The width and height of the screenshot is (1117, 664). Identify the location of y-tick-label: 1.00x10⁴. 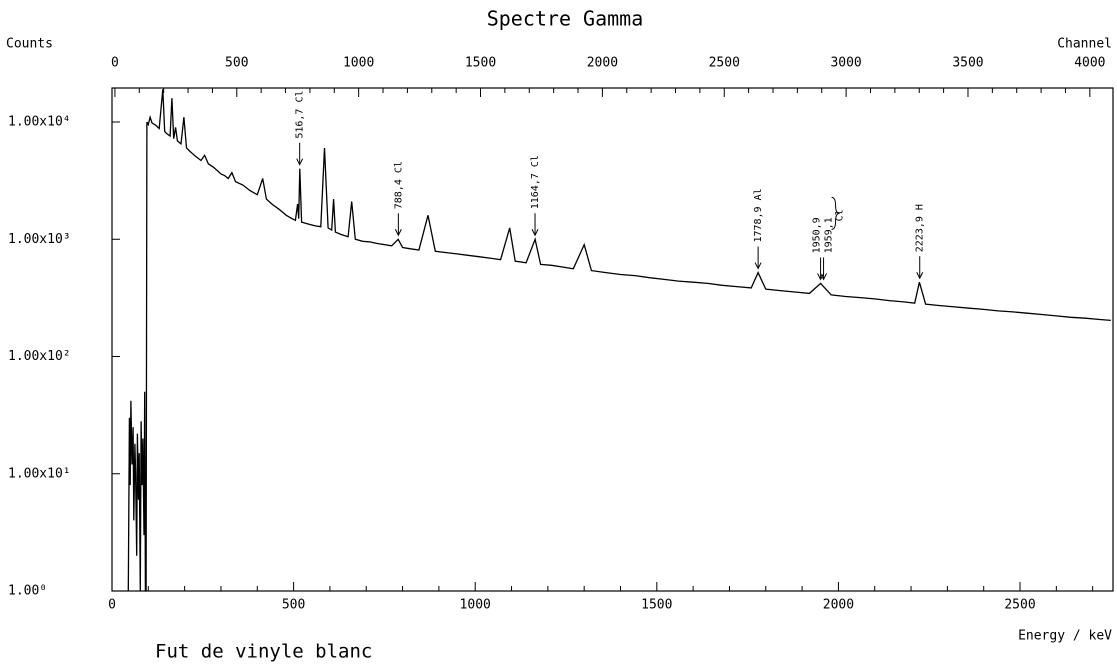
(39, 122).